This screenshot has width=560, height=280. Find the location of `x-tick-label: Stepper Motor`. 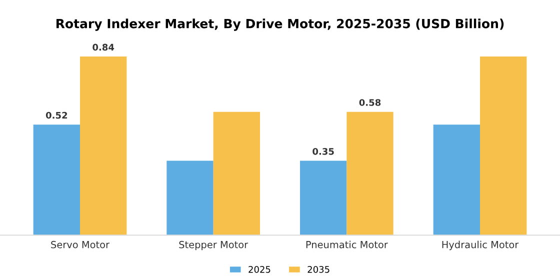

x-tick-label: Stepper Motor is located at coordinates (213, 245).